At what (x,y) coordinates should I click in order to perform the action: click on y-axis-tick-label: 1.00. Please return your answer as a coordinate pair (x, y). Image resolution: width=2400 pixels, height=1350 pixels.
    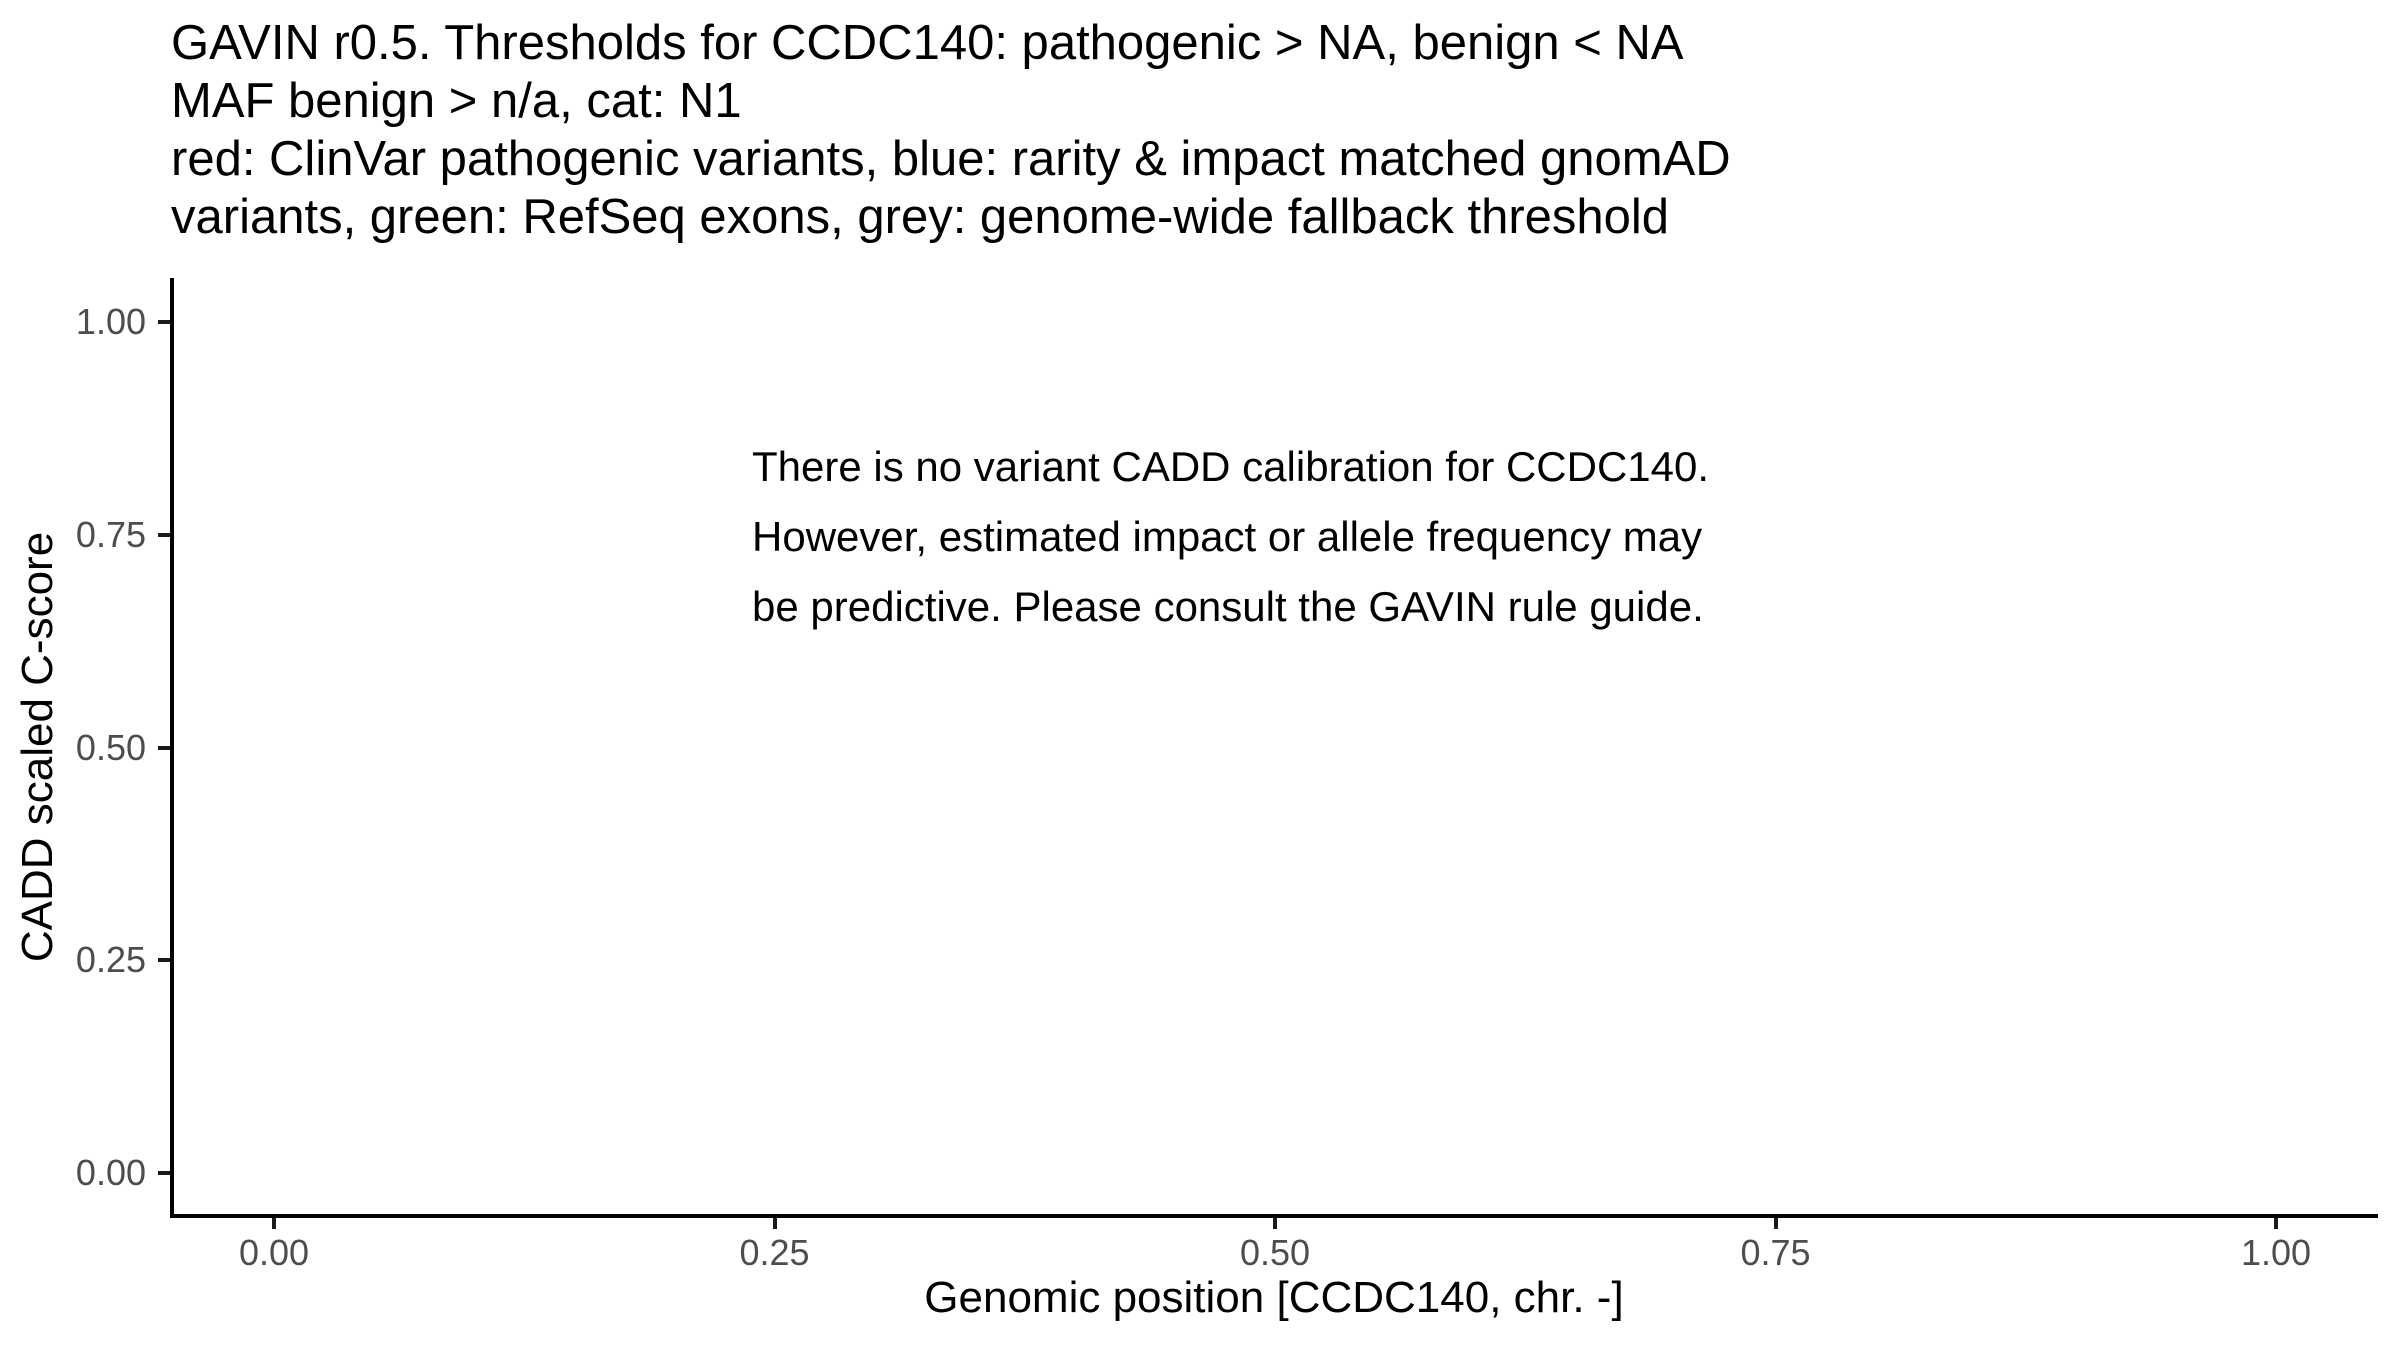
    Looking at the image, I should click on (110, 321).